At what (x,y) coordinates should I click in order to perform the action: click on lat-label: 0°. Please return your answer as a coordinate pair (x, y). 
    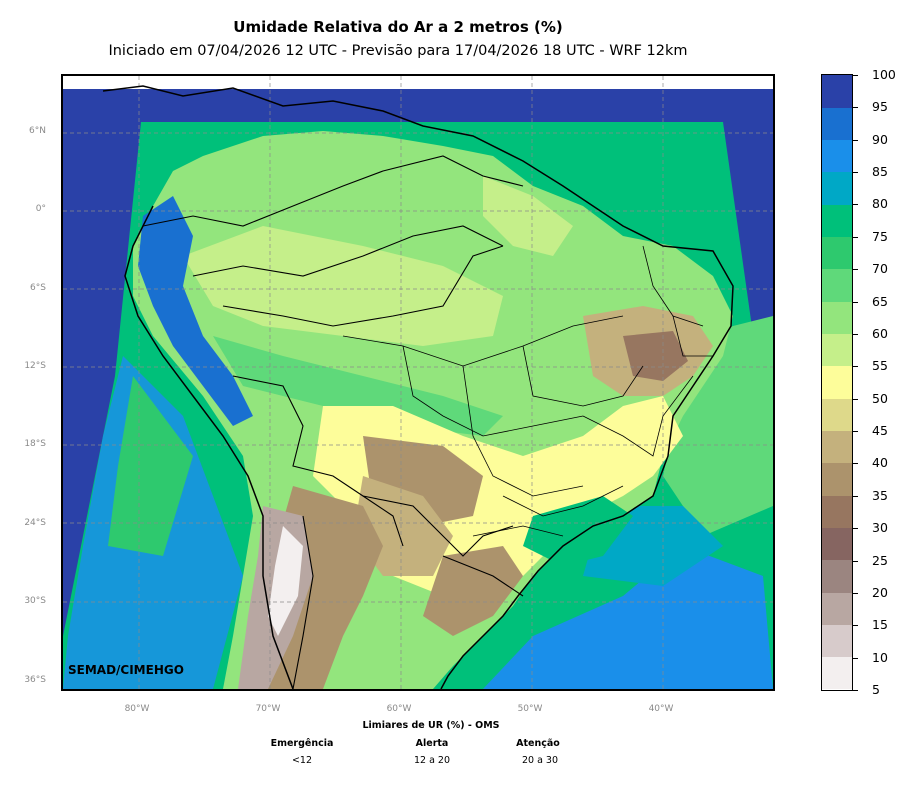
    Looking at the image, I should click on (40, 209).